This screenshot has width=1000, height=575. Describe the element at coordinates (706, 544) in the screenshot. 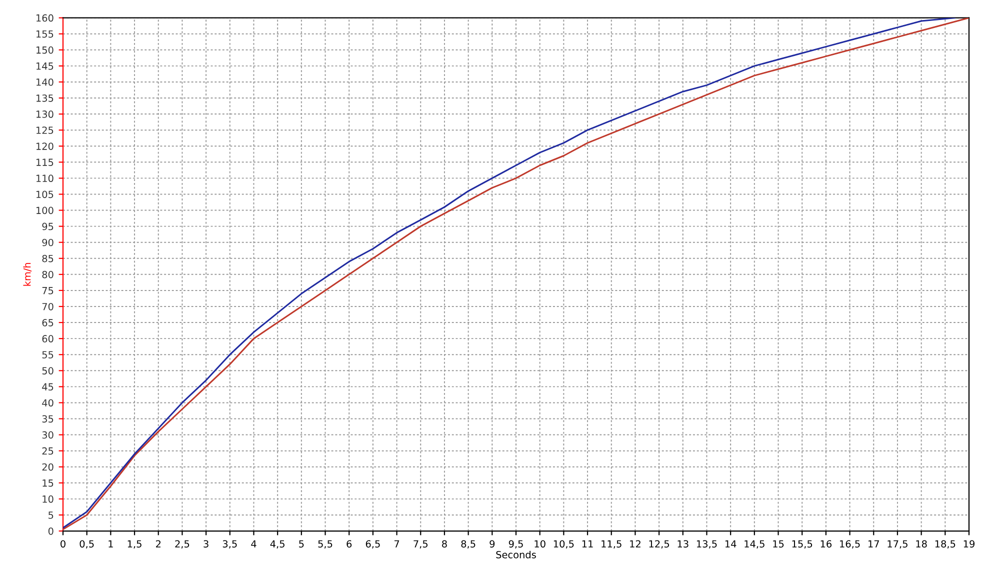

I see `x-tick-label: 13,5` at that location.